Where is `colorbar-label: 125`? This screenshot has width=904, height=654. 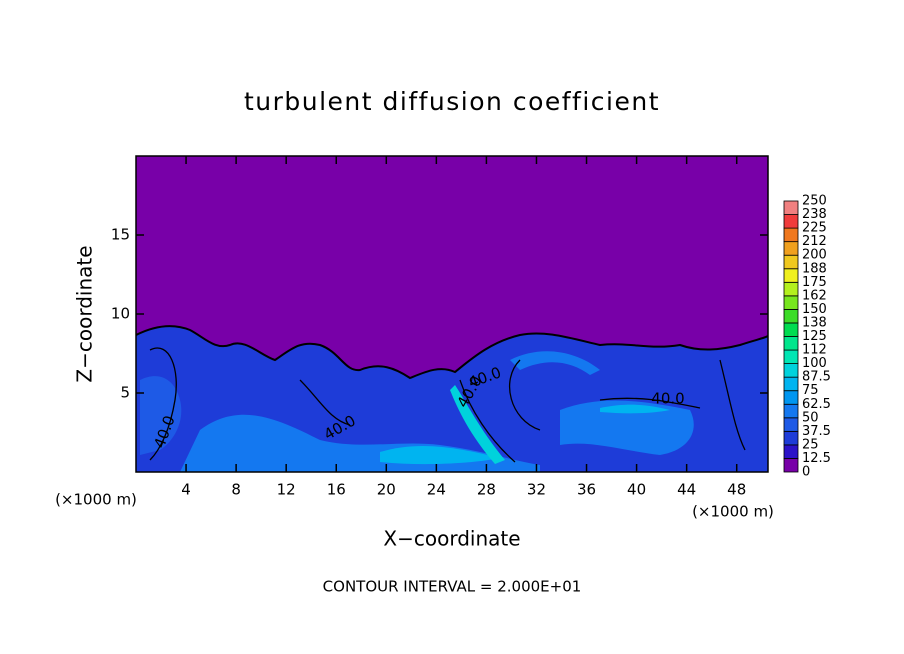 colorbar-label: 125 is located at coordinates (814, 336).